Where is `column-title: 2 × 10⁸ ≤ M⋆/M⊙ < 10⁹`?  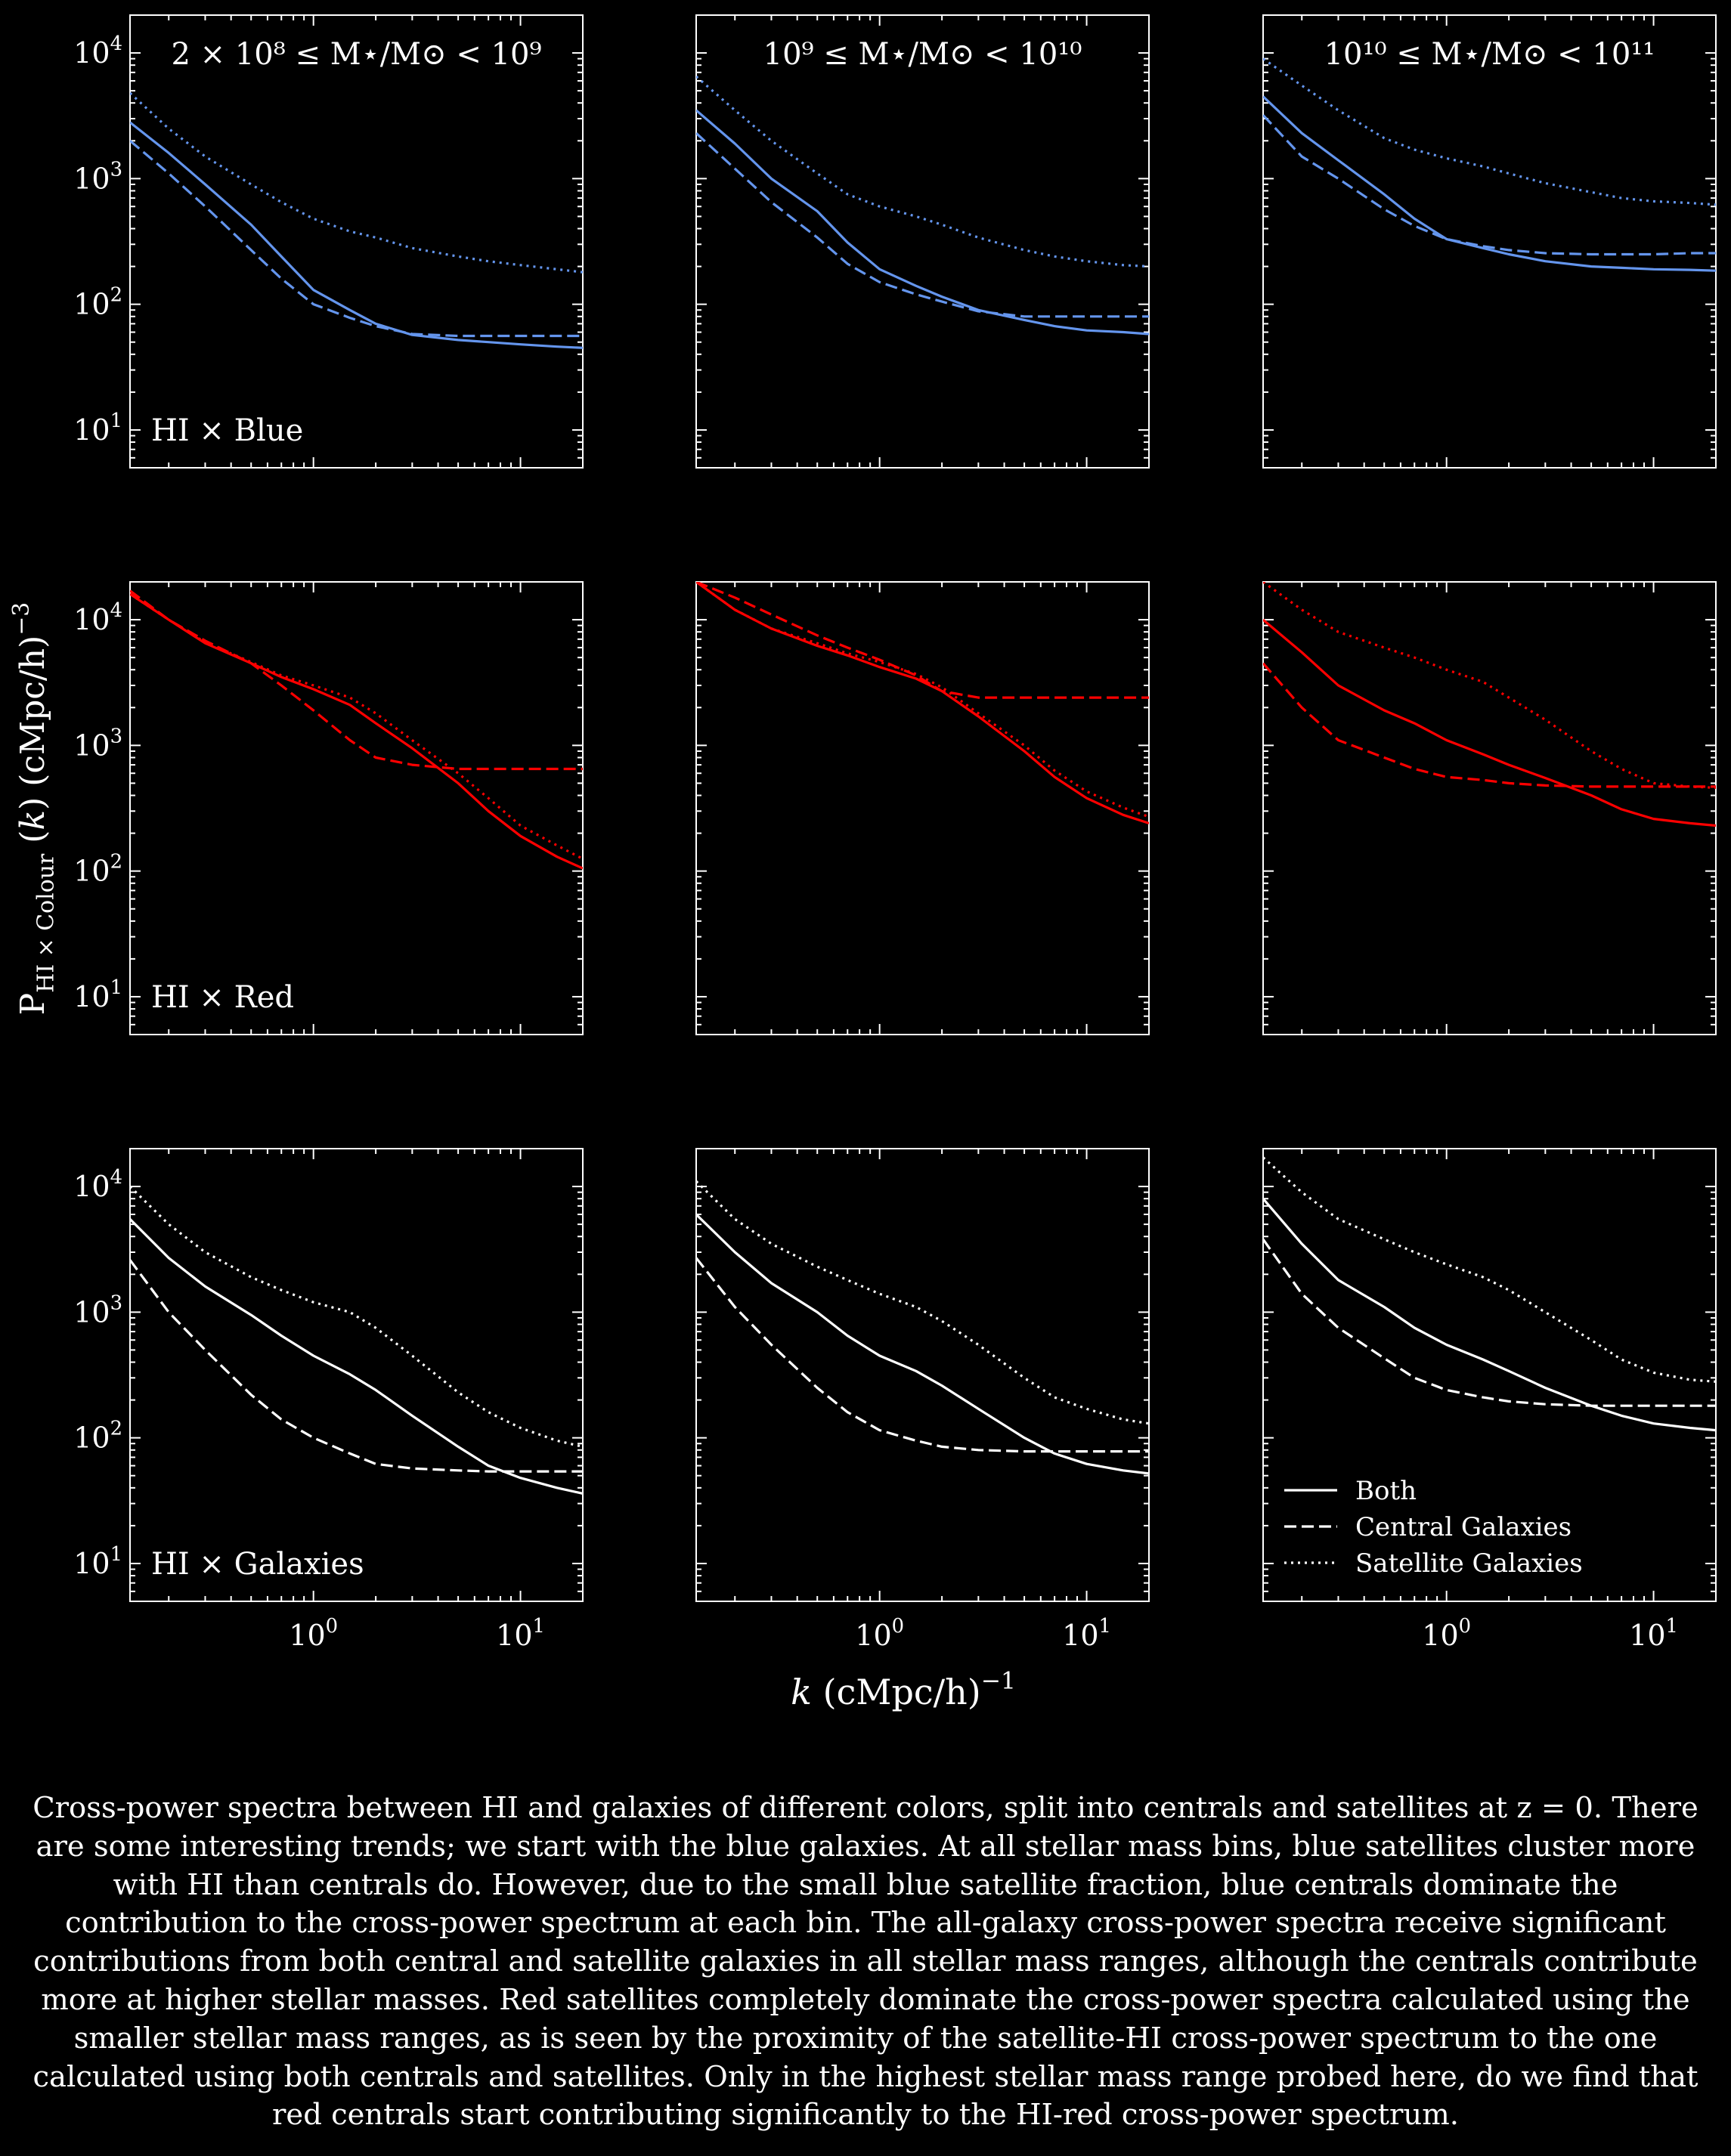
column-title: 2 × 10⁸ ≤ M⋆/M⊙ < 10⁹ is located at coordinates (356, 54).